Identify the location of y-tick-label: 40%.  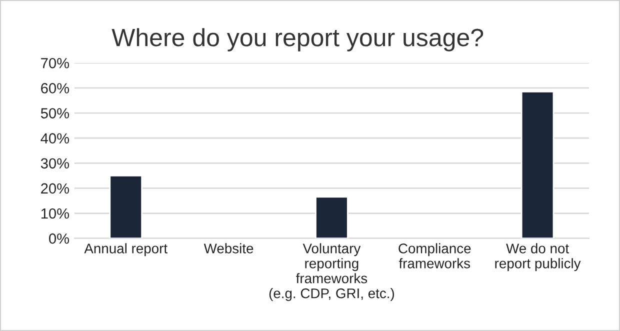
(55, 138).